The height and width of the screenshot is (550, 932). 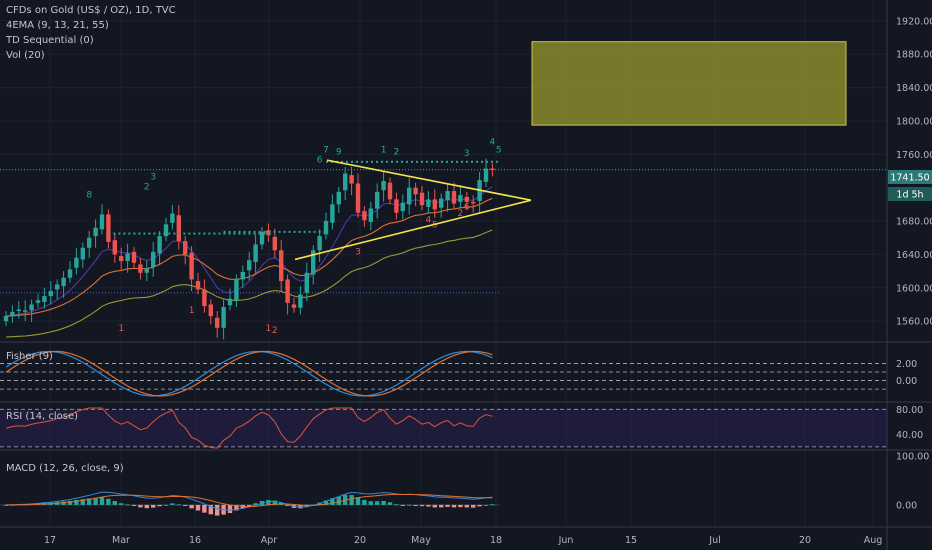 What do you see at coordinates (912, 456) in the screenshot?
I see `macd-tick-label: 100.00` at bounding box center [912, 456].